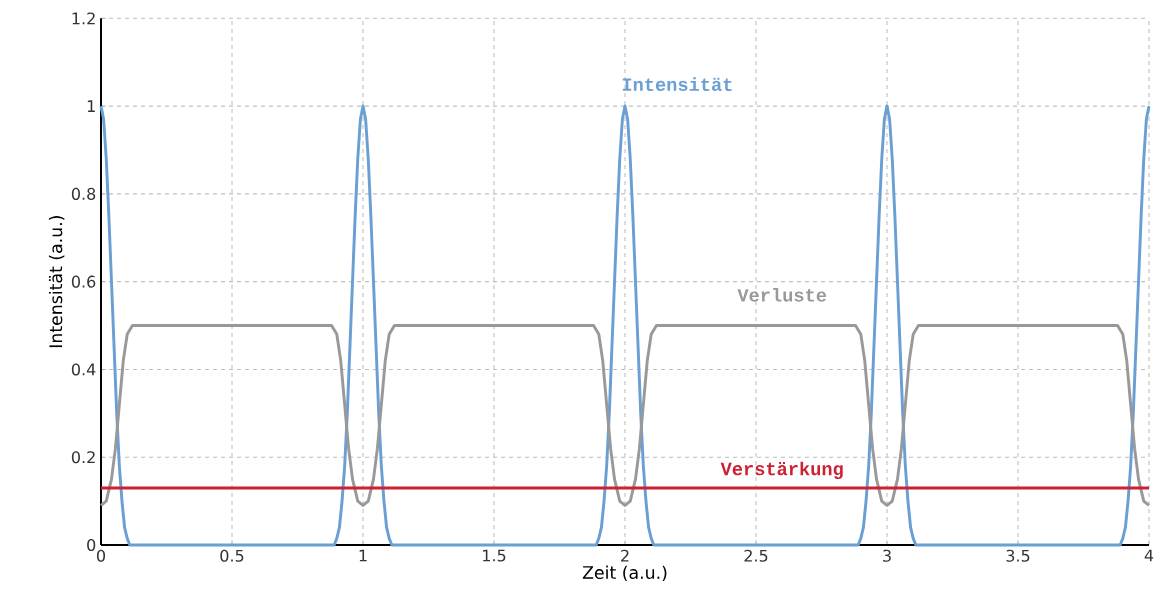  Describe the element at coordinates (781, 470) in the screenshot. I see `series-label: Verstärkung` at that location.